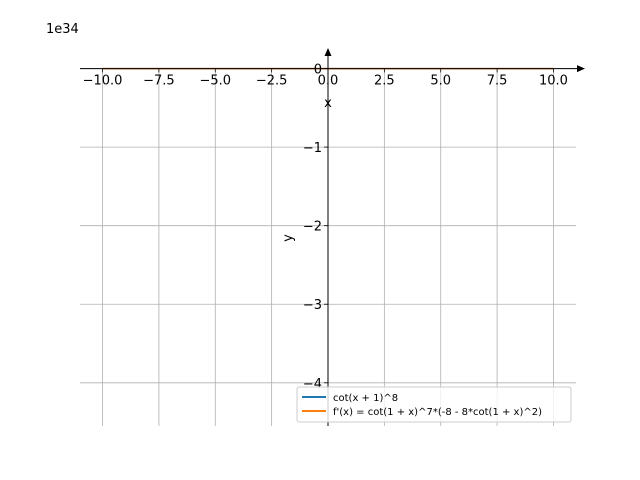 The width and height of the screenshot is (640, 480). Describe the element at coordinates (312, 148) in the screenshot. I see `y-tick-label-1: −1` at that location.